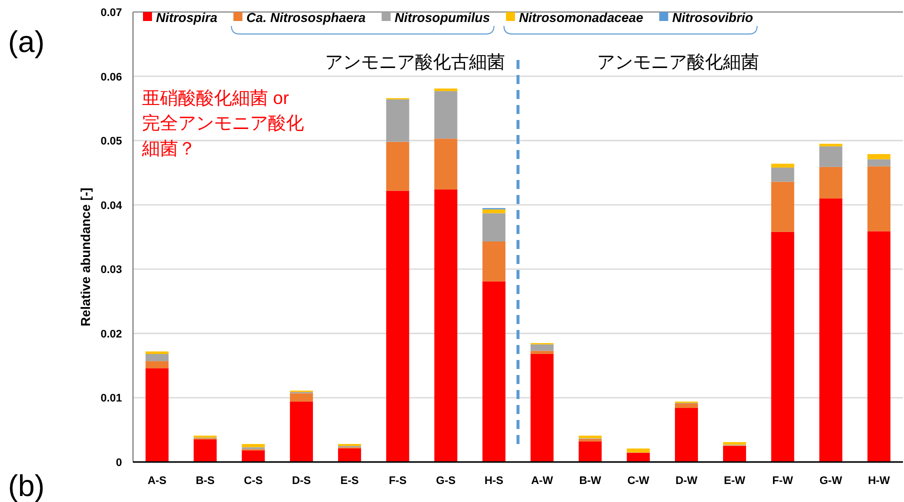 The width and height of the screenshot is (904, 502). What do you see at coordinates (442, 17) in the screenshot?
I see `legend-label: Nitrosopumilus` at bounding box center [442, 17].